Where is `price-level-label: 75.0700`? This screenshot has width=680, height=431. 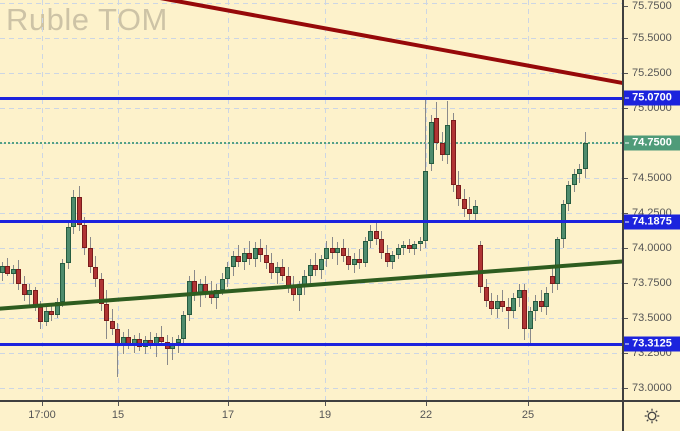 price-level-label: 75.0700 is located at coordinates (652, 98).